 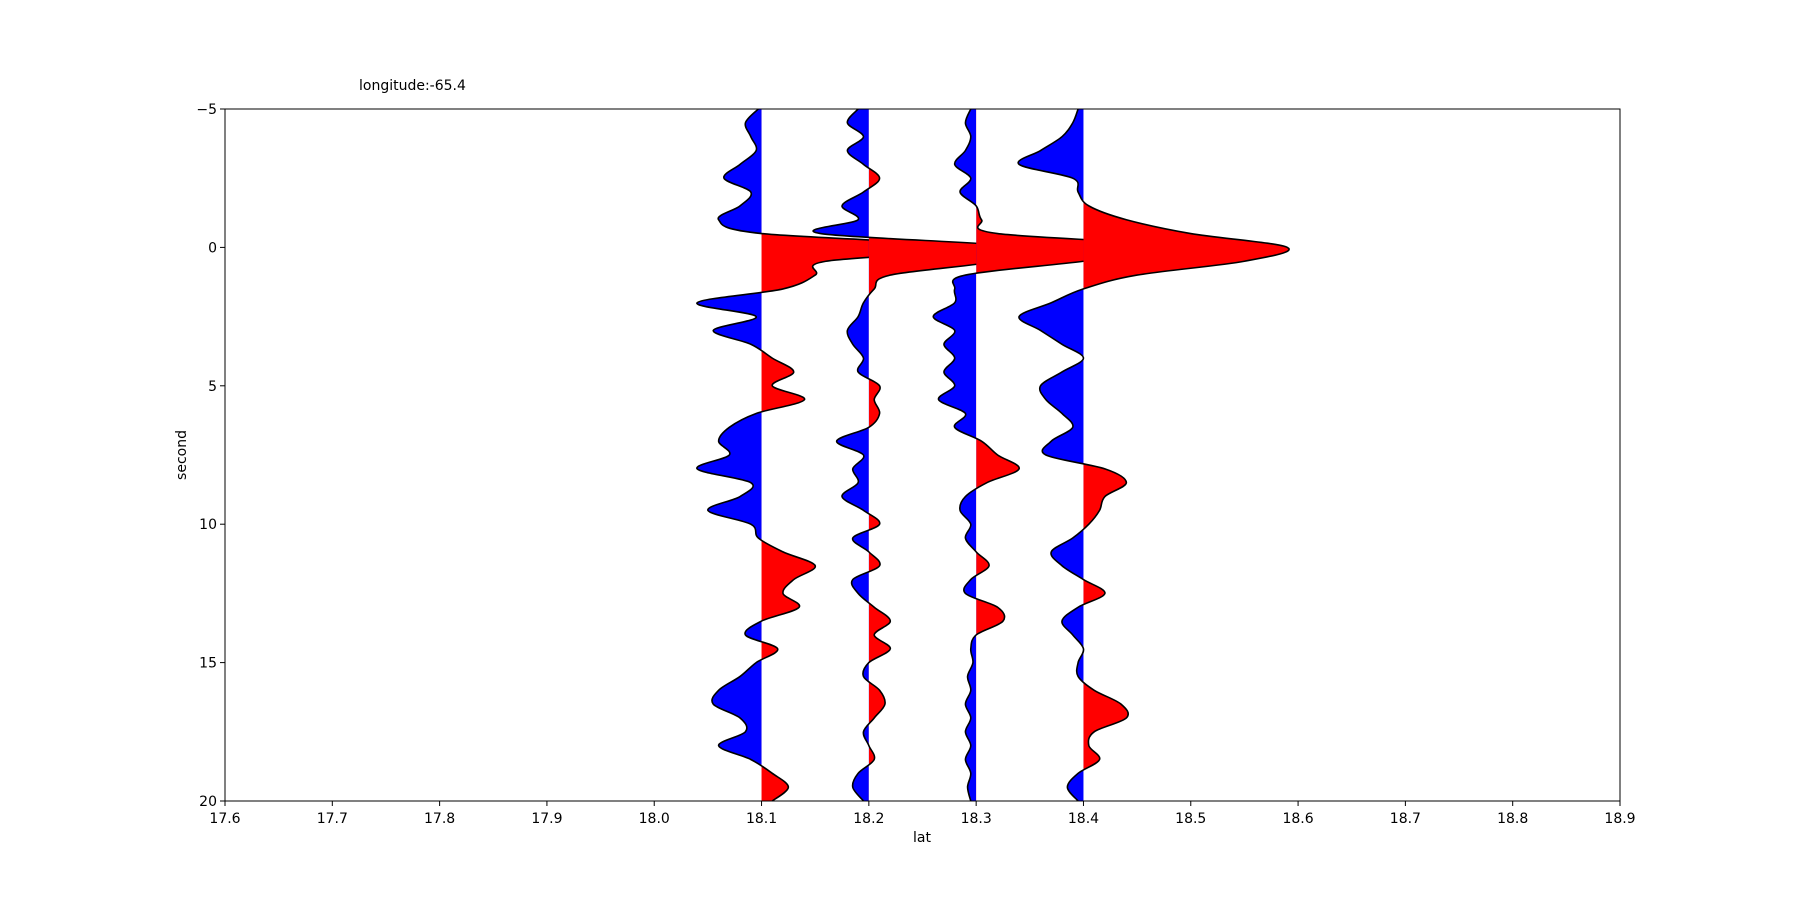 I want to click on x-tick-label: 18.1, so click(x=761, y=819).